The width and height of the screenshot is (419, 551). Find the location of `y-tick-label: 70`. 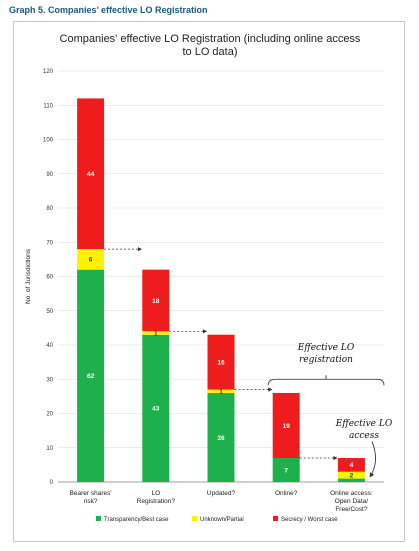

y-tick-label: 70 is located at coordinates (49, 243).